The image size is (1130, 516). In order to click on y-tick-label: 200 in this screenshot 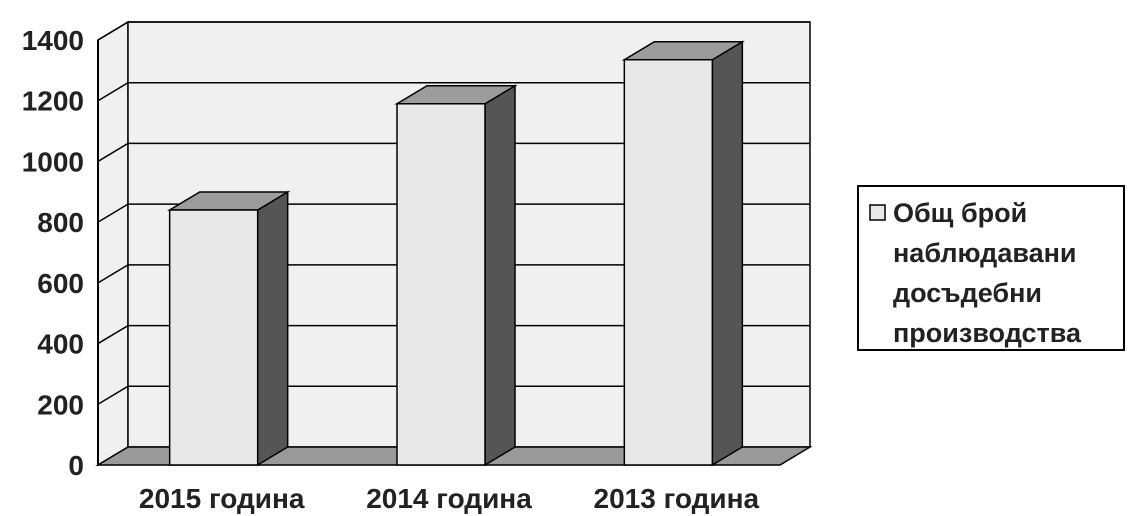, I will do `click(60, 404)`.